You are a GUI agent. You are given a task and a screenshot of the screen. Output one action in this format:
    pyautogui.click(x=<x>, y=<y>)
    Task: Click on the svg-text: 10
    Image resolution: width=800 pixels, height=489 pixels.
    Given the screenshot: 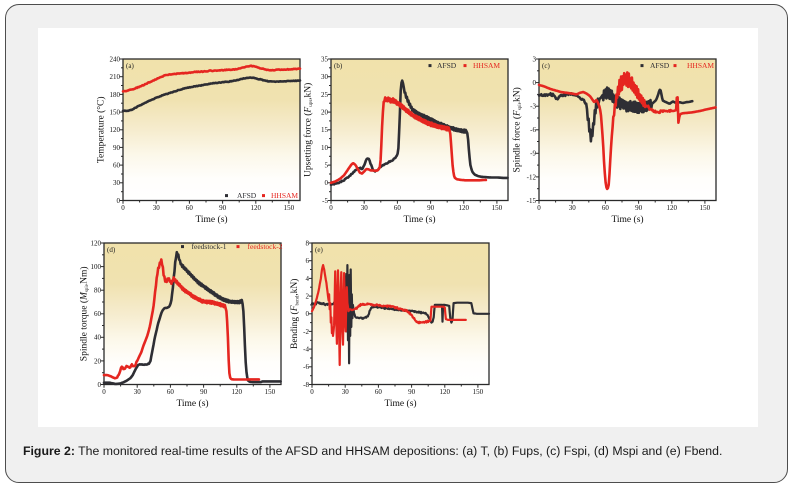 What is the action you would take?
    pyautogui.click(x=325, y=148)
    